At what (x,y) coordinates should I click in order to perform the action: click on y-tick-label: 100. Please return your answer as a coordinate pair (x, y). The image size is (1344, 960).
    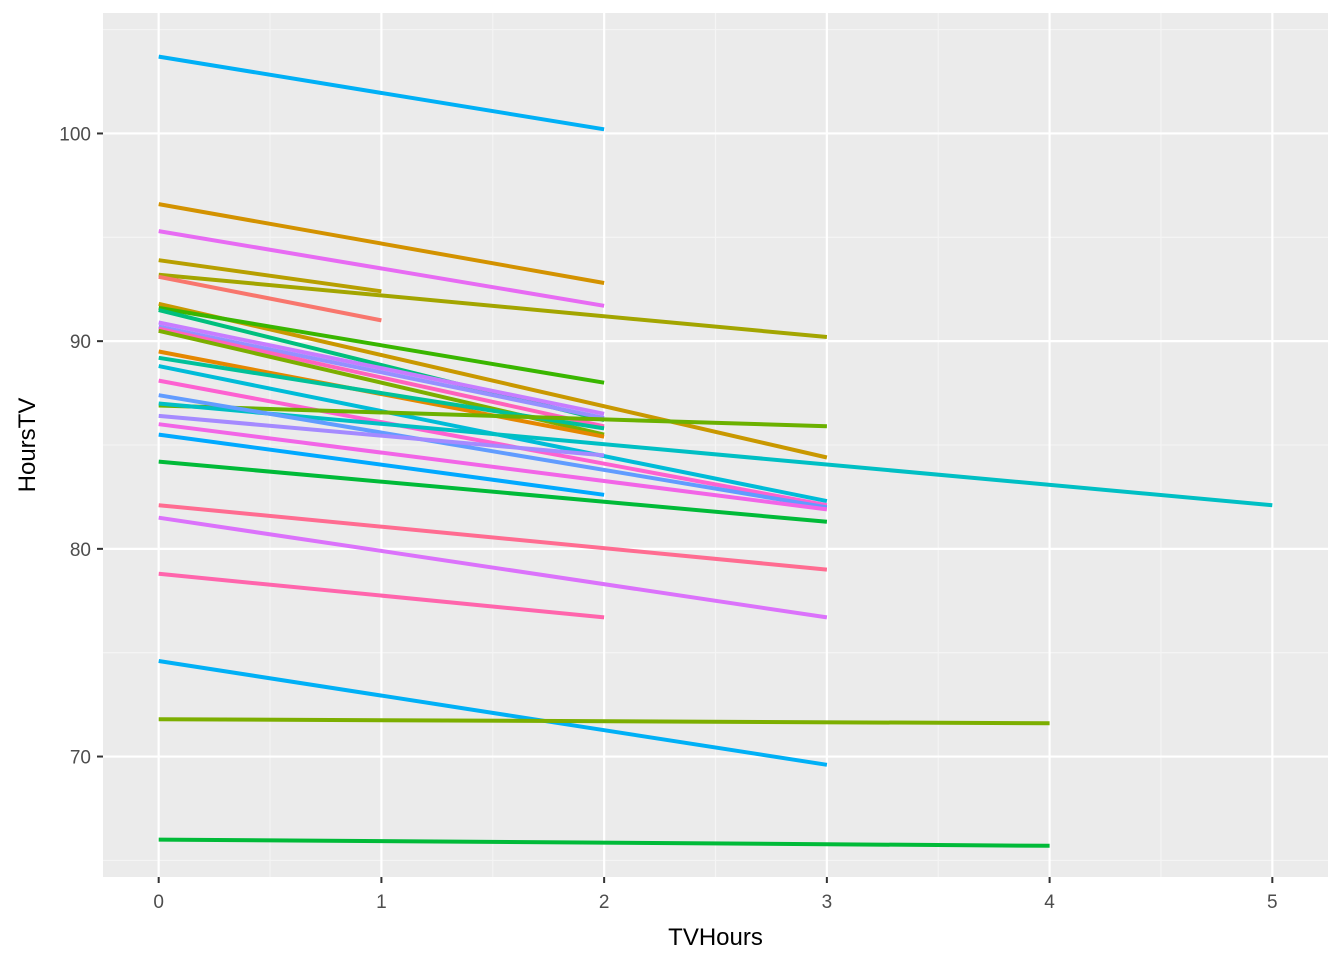
    Looking at the image, I should click on (75, 134).